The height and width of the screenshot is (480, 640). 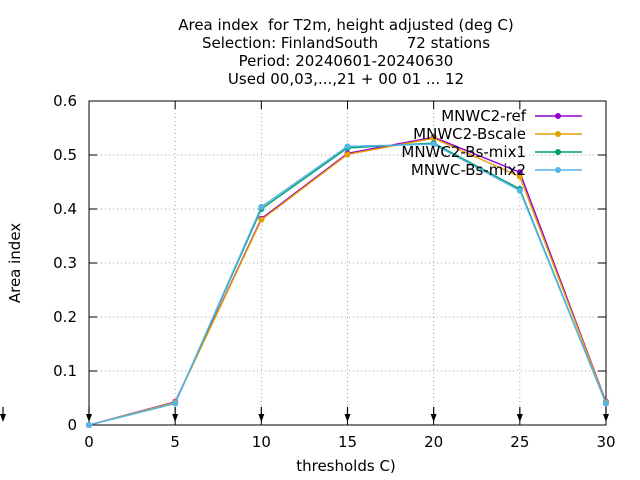 What do you see at coordinates (175, 442) in the screenshot?
I see `x-tick-label: 5` at bounding box center [175, 442].